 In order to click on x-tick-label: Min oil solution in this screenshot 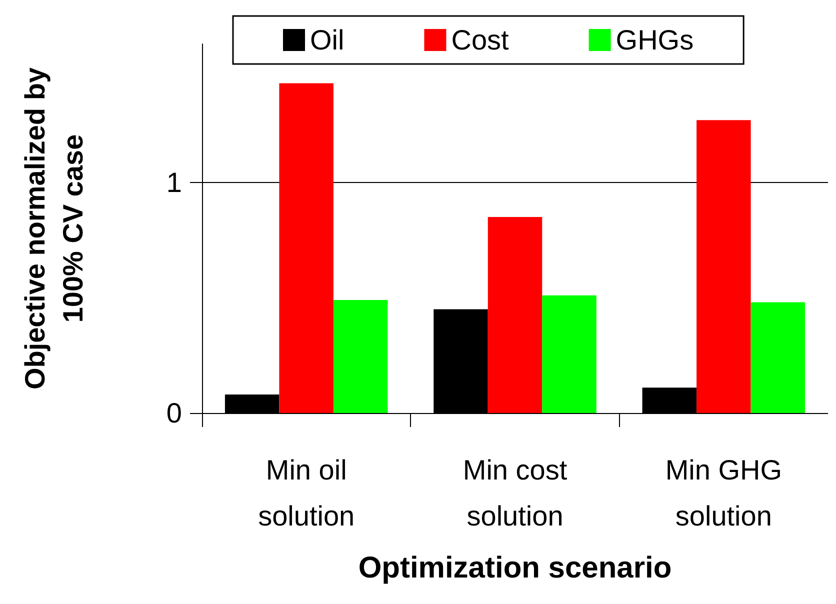, I will do `click(306, 493)`.